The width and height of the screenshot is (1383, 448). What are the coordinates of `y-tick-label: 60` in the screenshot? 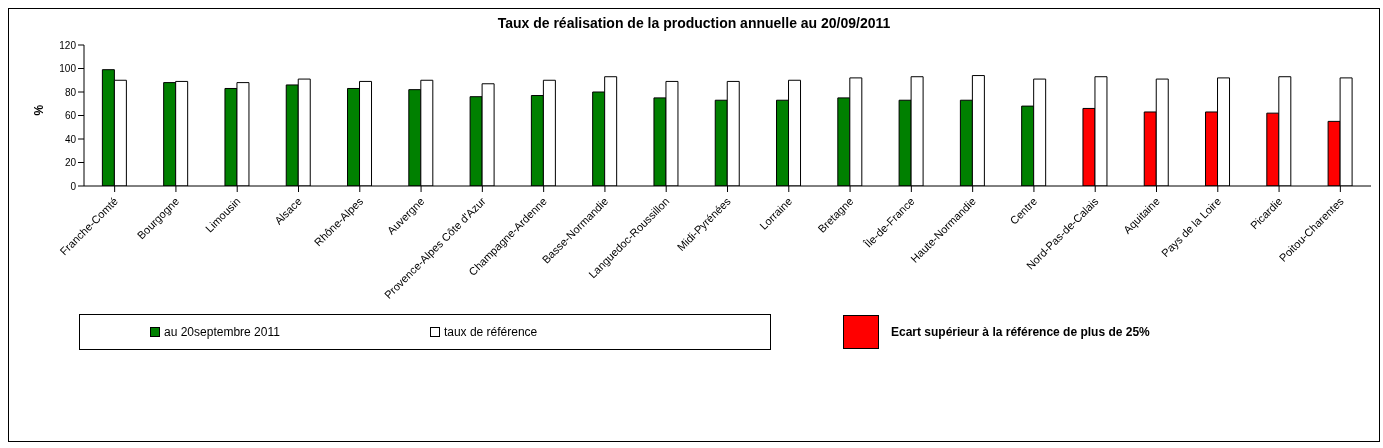 It's located at (70, 116).